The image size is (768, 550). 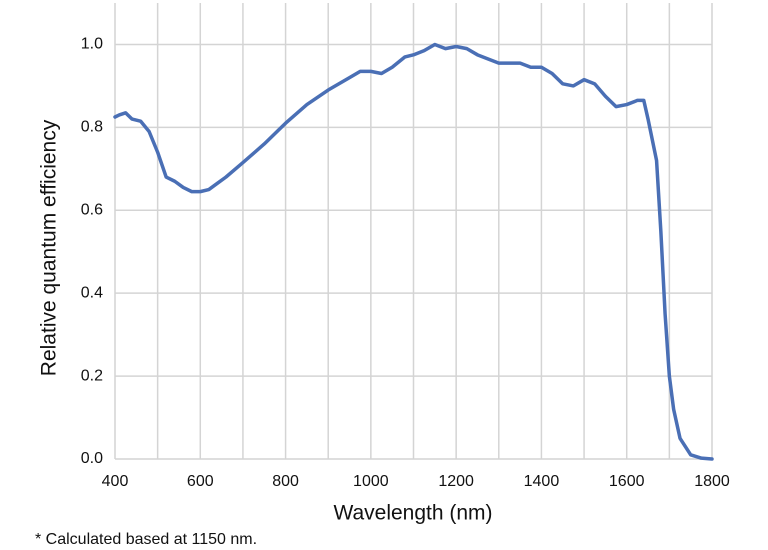 What do you see at coordinates (92, 375) in the screenshot?
I see `y-tick-label: 0.2` at bounding box center [92, 375].